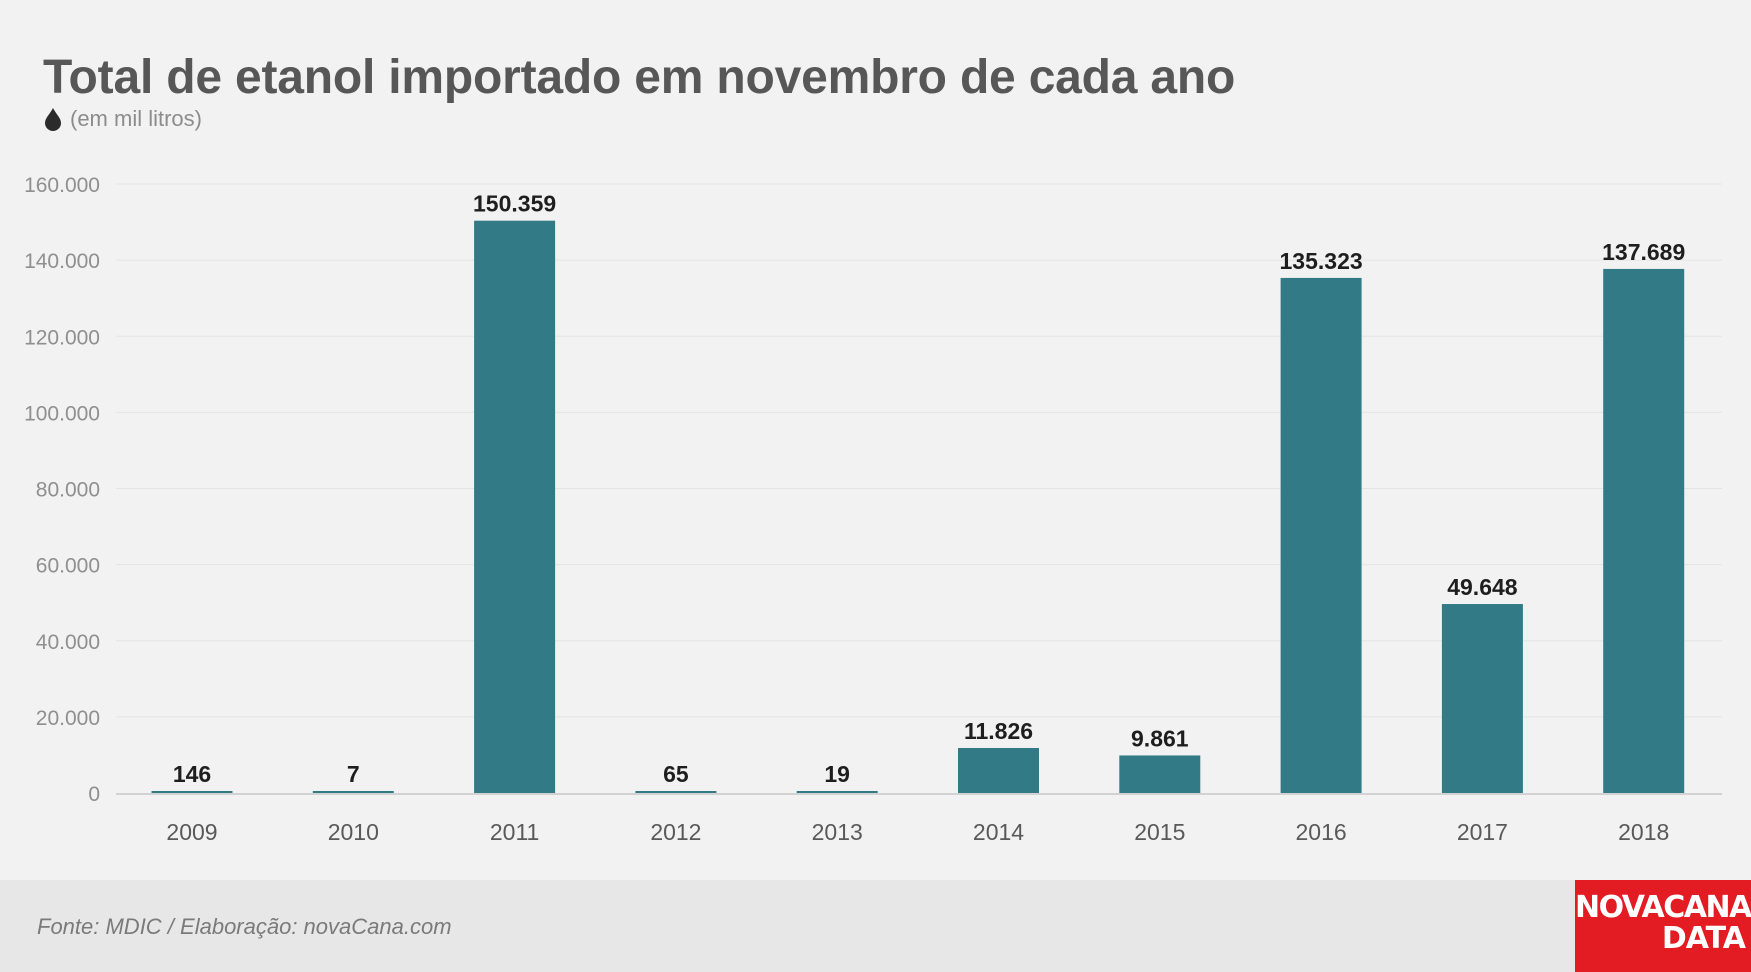  I want to click on chart-subtitle: (em mil litros), so click(136, 118).